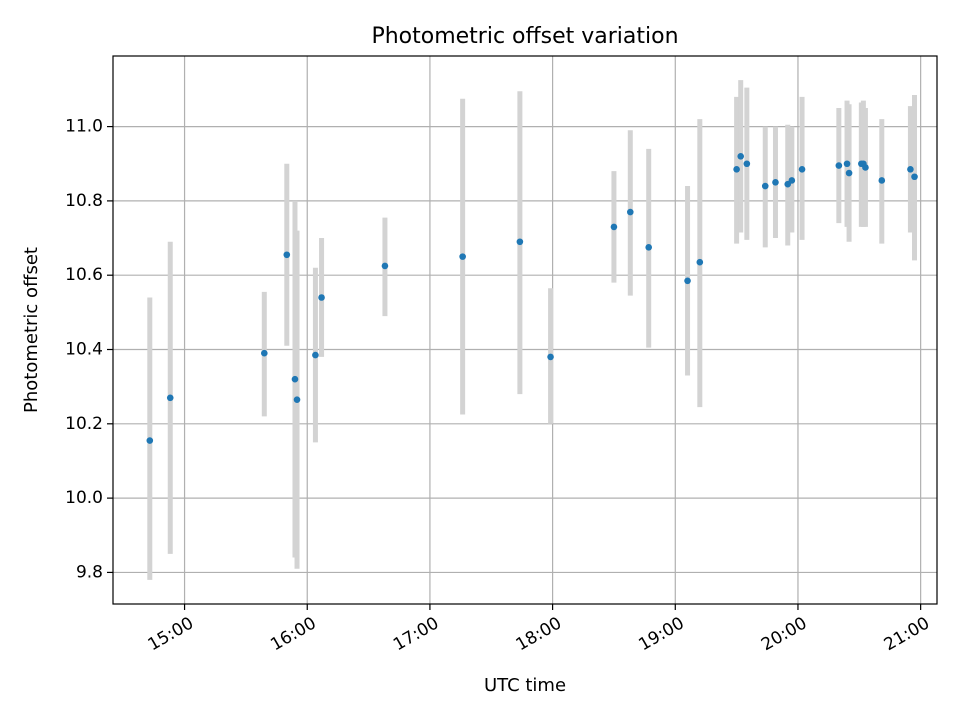 Image resolution: width=960 pixels, height=720 pixels. What do you see at coordinates (84, 275) in the screenshot?
I see `y-tick-label: 10.6` at bounding box center [84, 275].